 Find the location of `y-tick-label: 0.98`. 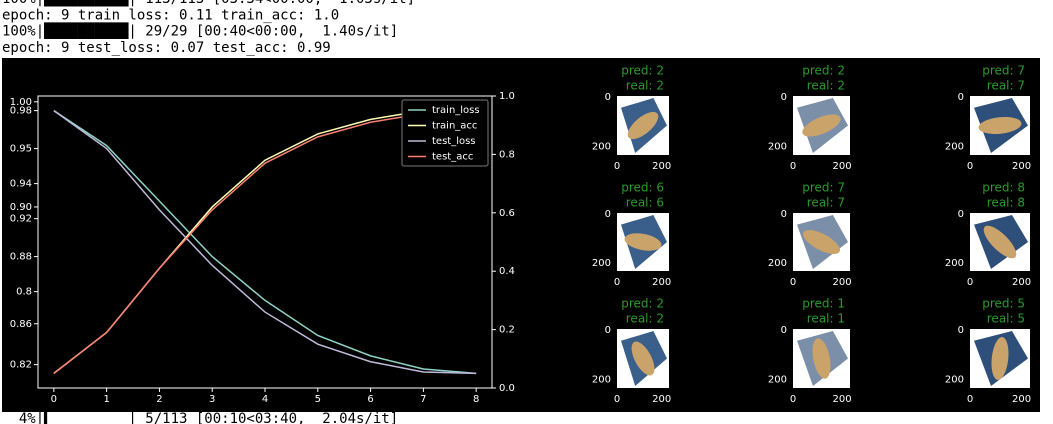

y-tick-label: 0.98 is located at coordinates (21, 111).